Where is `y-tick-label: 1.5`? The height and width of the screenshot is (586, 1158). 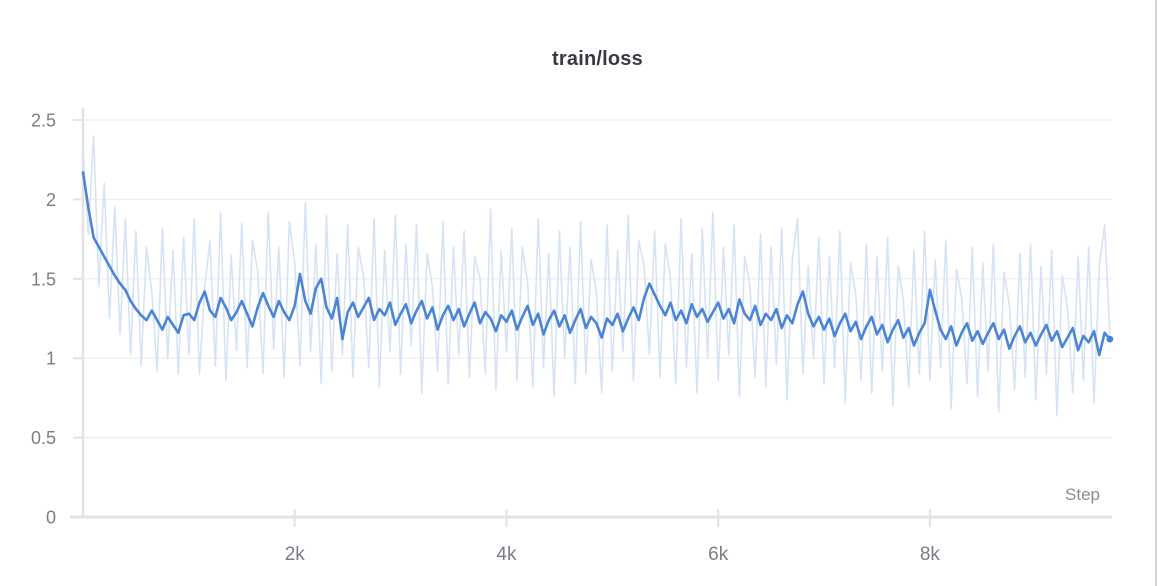 y-tick-label: 1.5 is located at coordinates (43, 279).